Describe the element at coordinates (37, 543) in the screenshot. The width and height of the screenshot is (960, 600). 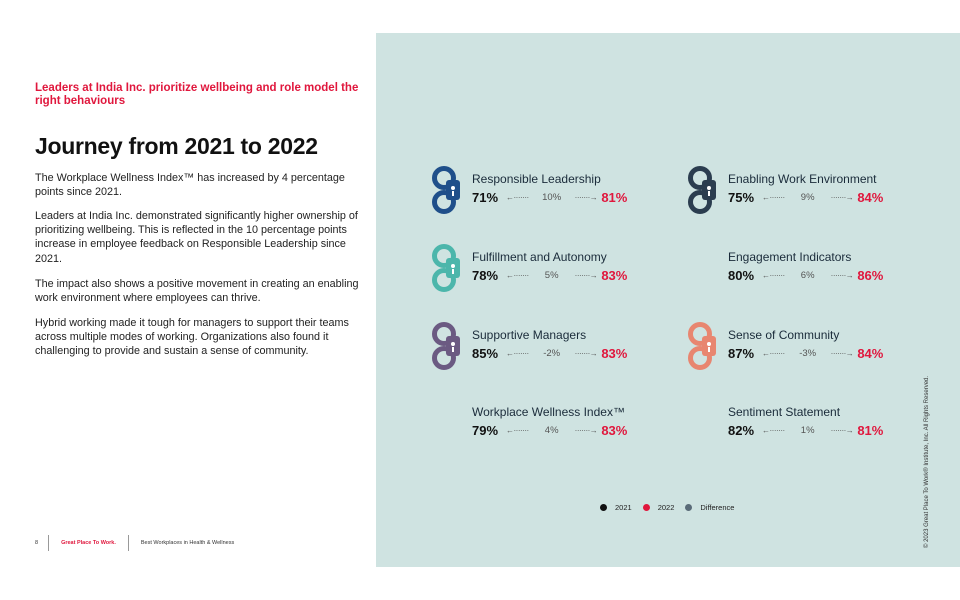
I see `page-number: 8` at that location.